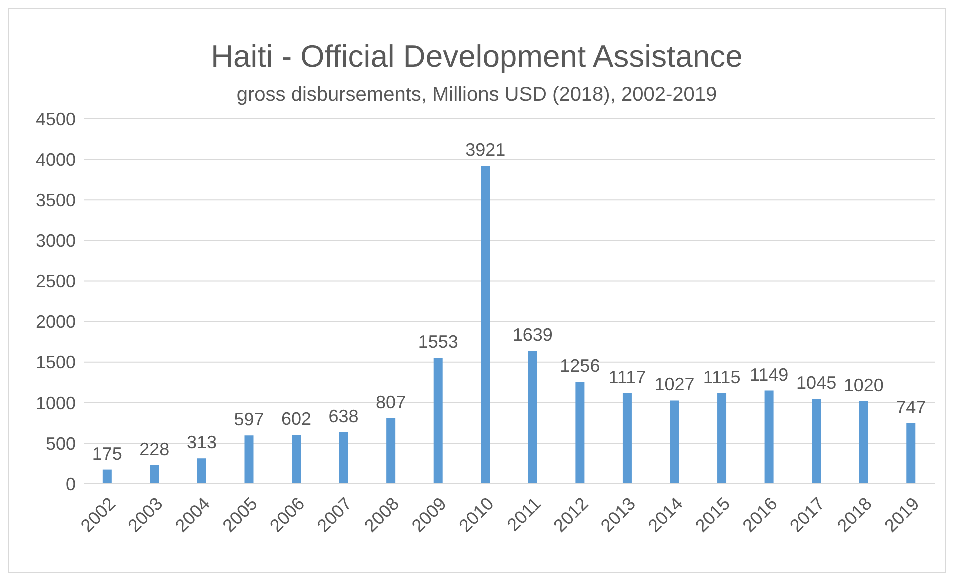 The width and height of the screenshot is (954, 581). I want to click on y-tick-label: 4500, so click(56, 119).